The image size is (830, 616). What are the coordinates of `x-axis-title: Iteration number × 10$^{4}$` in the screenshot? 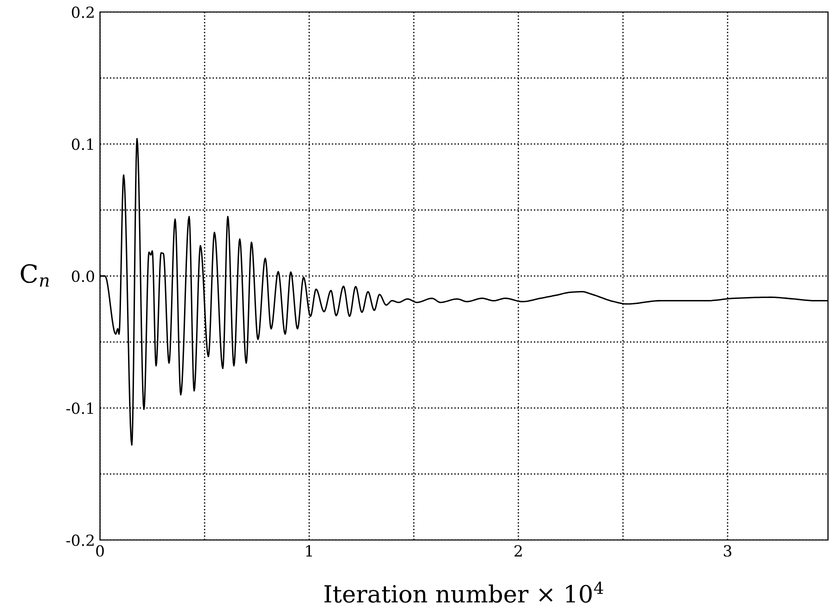 It's located at (464, 592).